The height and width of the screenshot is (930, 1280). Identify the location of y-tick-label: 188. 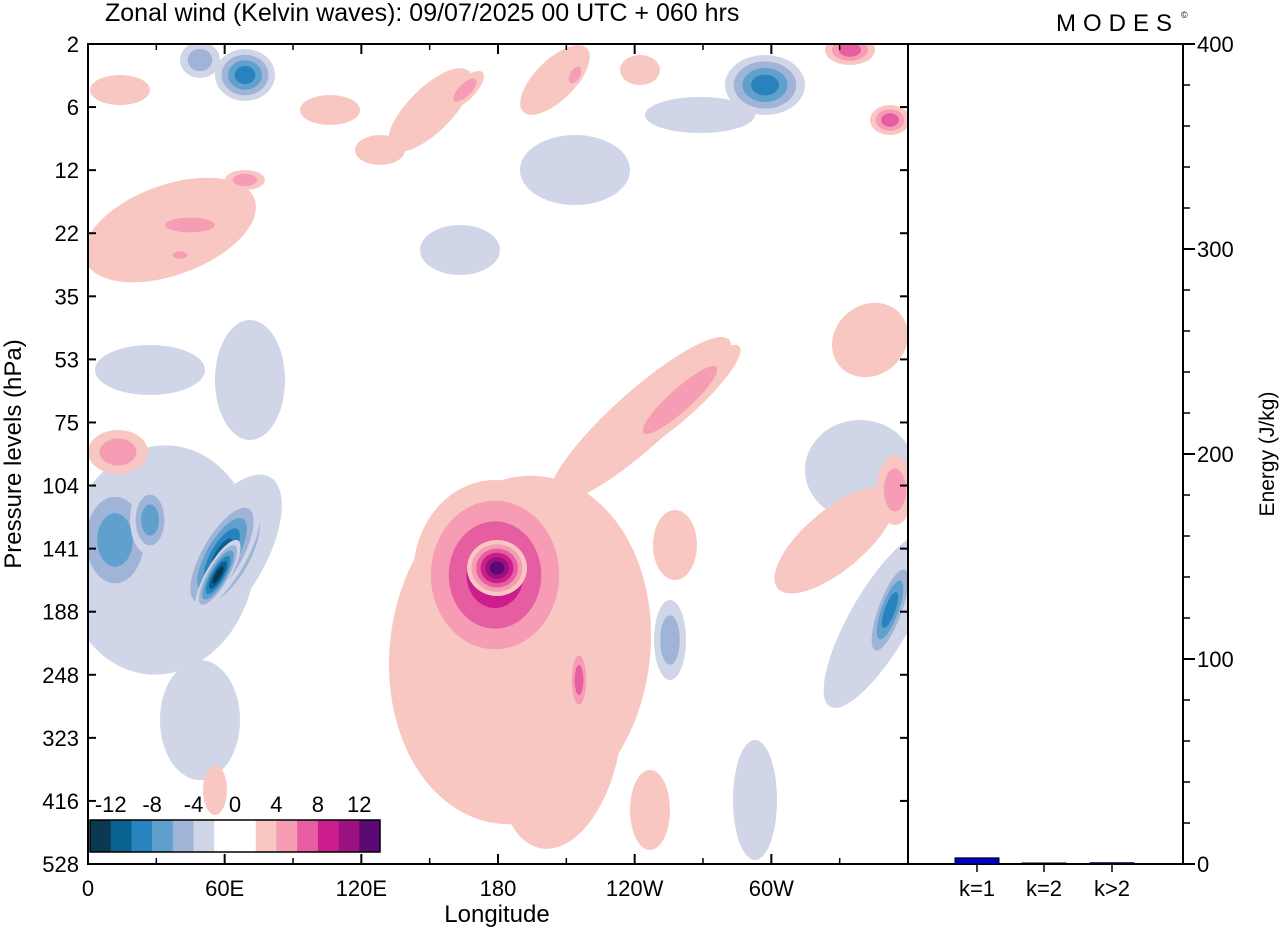
(60, 612).